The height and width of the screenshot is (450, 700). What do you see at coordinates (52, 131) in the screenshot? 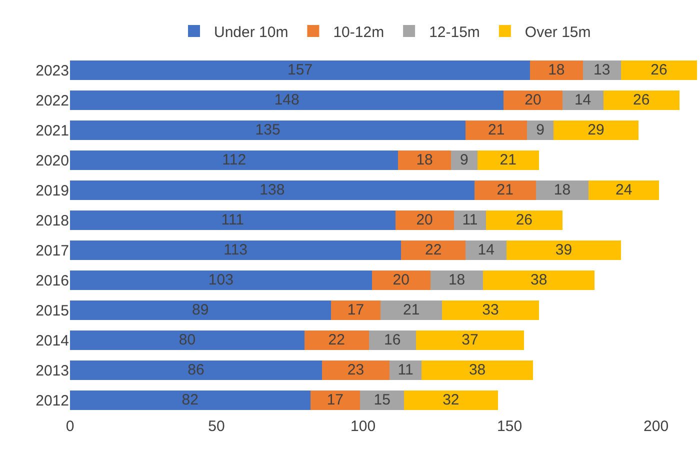
I see `y-tick-label: 2021` at bounding box center [52, 131].